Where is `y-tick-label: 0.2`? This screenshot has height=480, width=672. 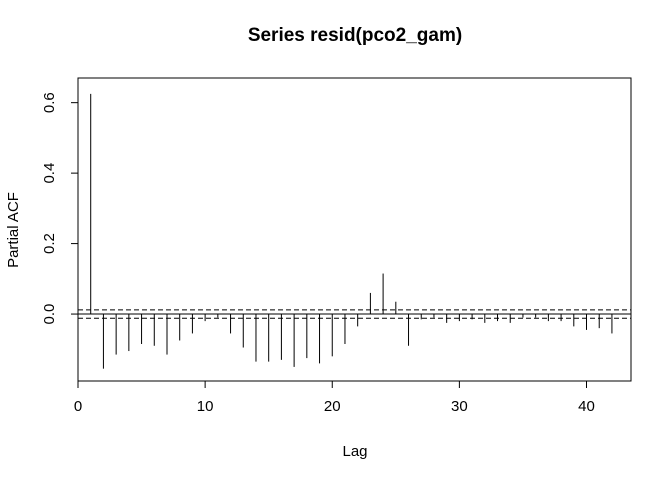 y-tick-label: 0.2 is located at coordinates (49, 243).